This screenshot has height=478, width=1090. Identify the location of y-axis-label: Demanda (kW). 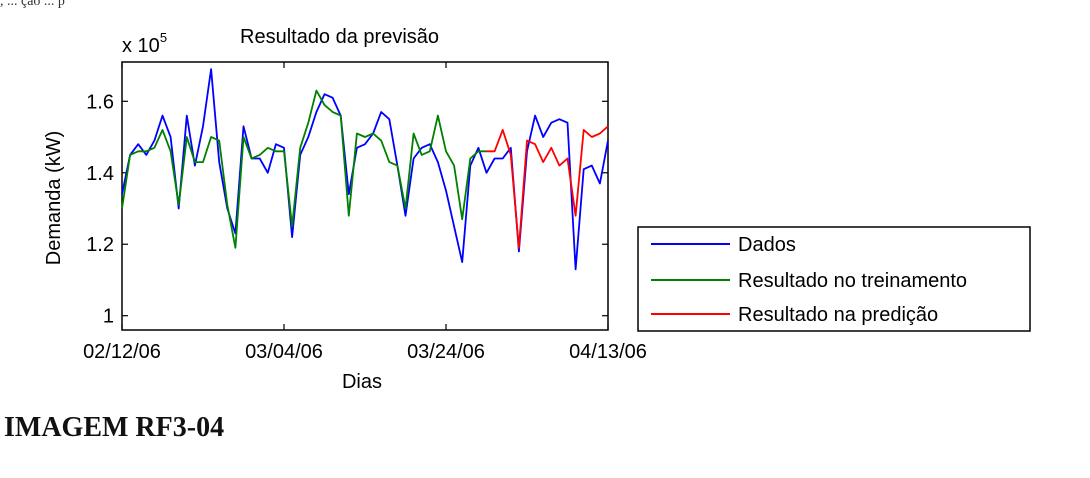
(54, 198).